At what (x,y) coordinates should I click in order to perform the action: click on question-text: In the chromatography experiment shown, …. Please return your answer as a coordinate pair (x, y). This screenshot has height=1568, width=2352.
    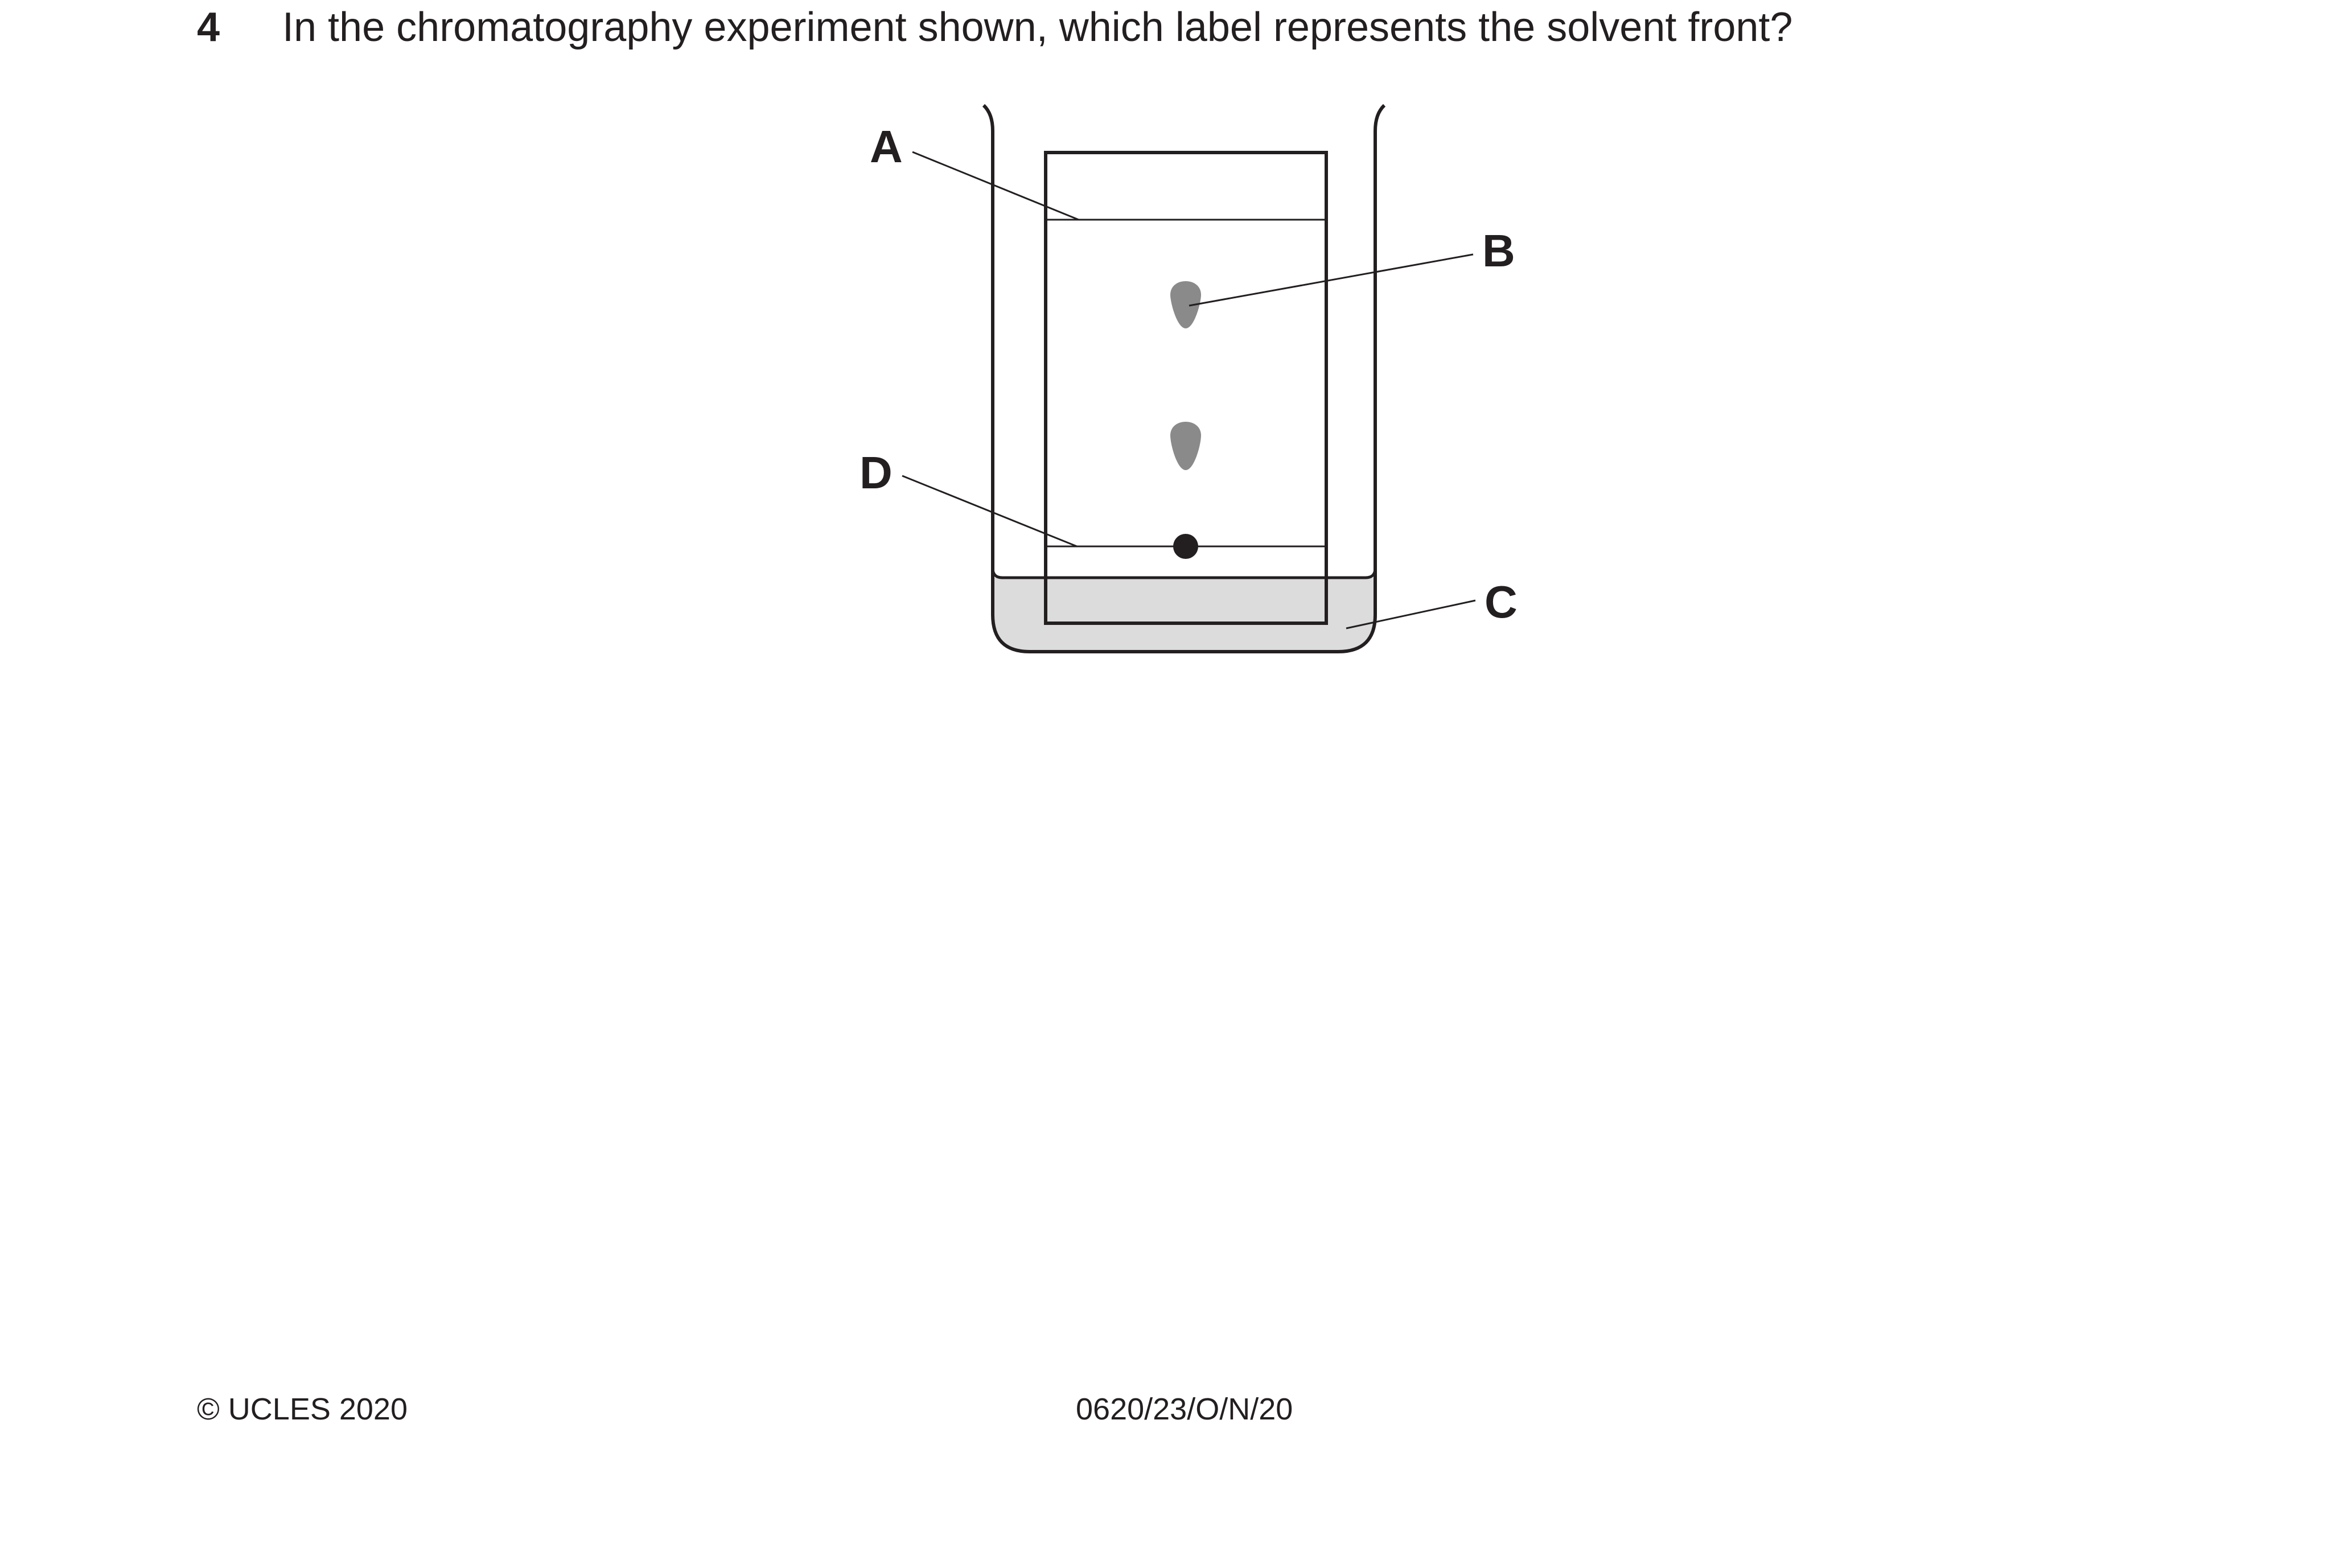
    Looking at the image, I should click on (1037, 28).